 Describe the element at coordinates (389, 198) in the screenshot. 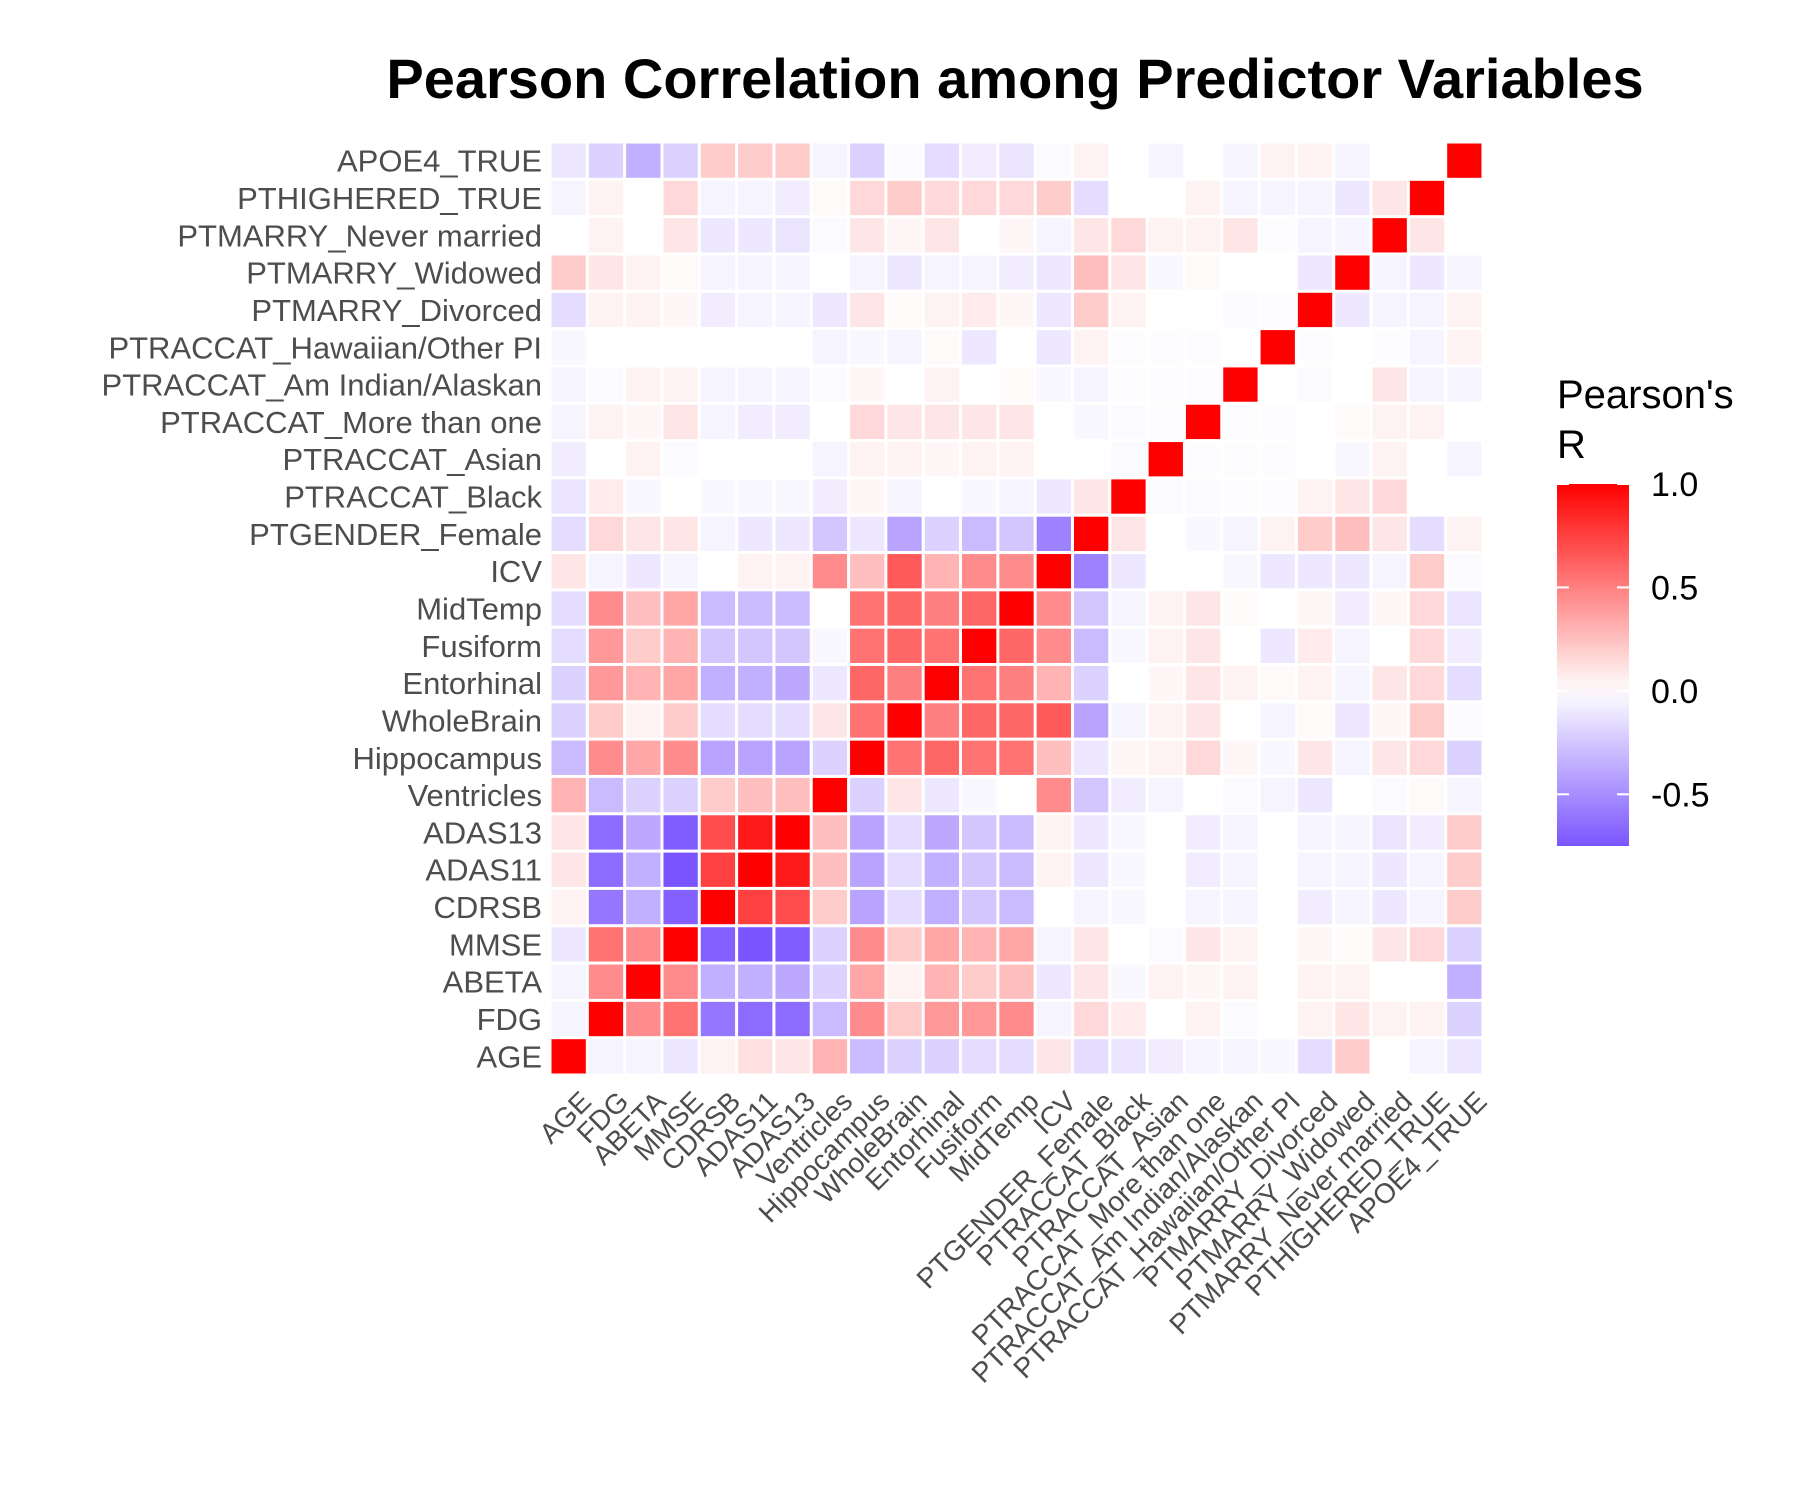

I see `y-axis-label: PTHIGHERED_TRUE` at that location.